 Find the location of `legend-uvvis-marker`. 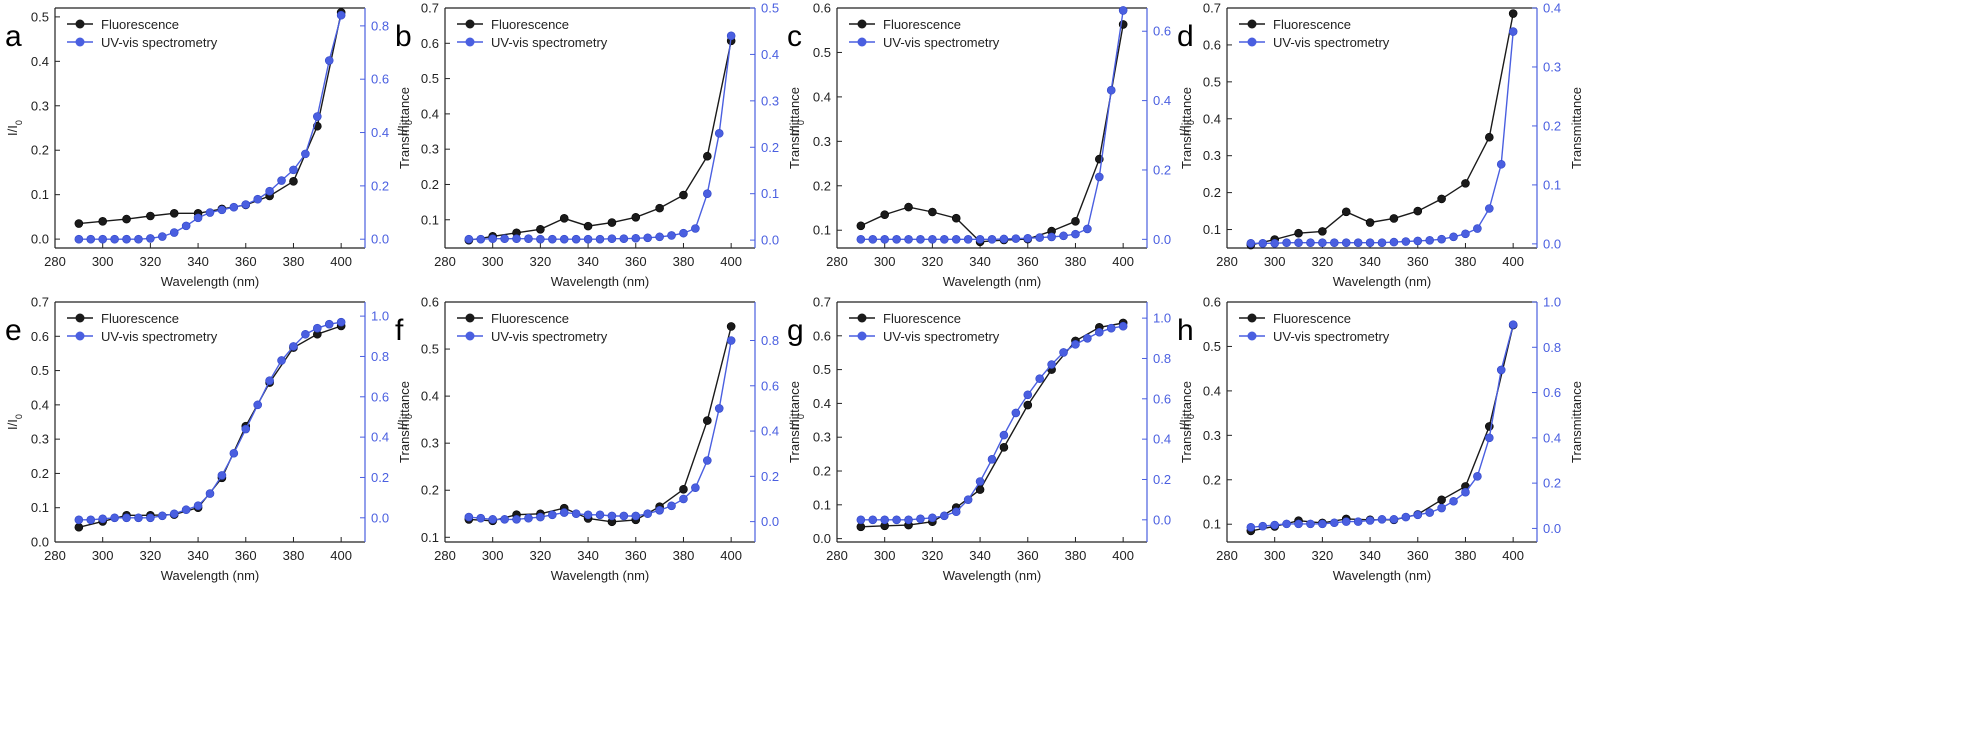

legend-uvvis-marker is located at coordinates (470, 42).